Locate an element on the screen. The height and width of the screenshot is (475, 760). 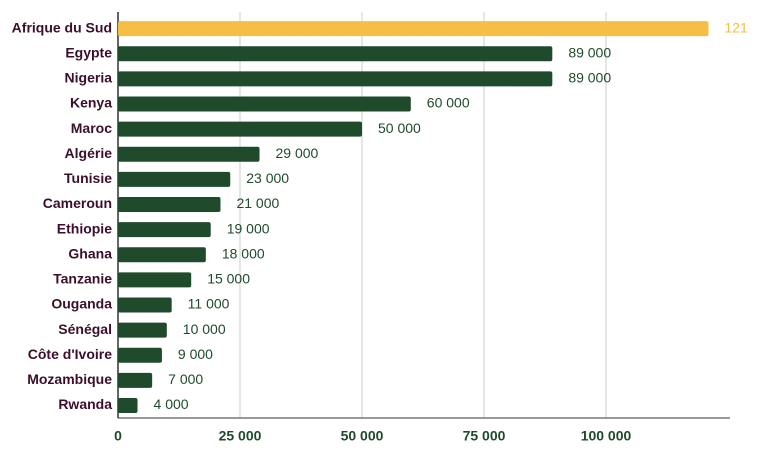
data-label: 10 000 is located at coordinates (204, 329).